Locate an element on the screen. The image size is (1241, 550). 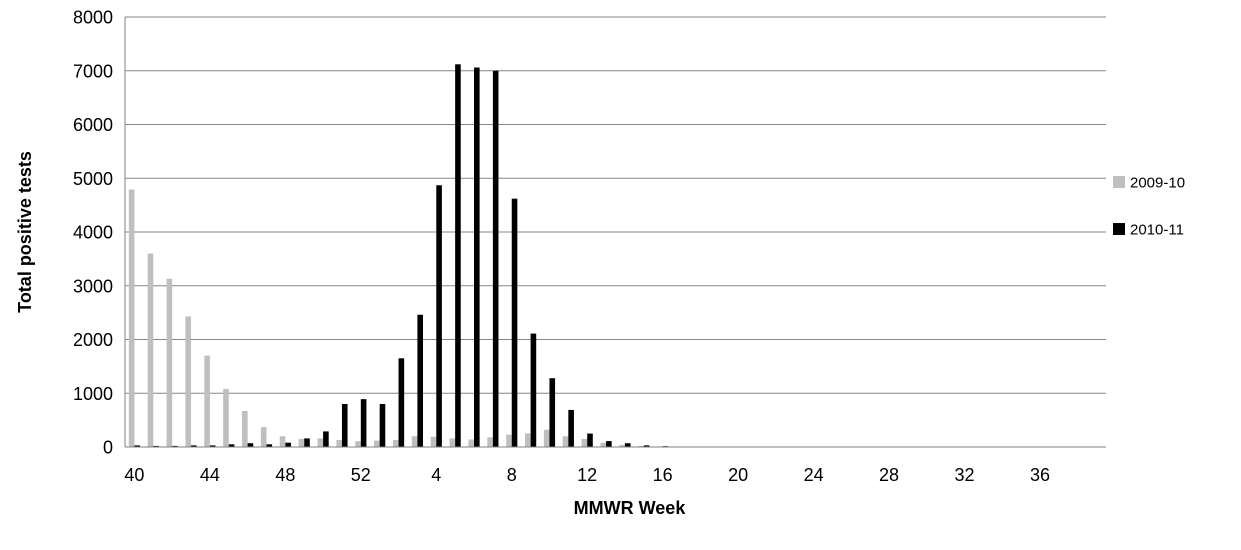
y-tick-label: 0 is located at coordinates (108, 448).